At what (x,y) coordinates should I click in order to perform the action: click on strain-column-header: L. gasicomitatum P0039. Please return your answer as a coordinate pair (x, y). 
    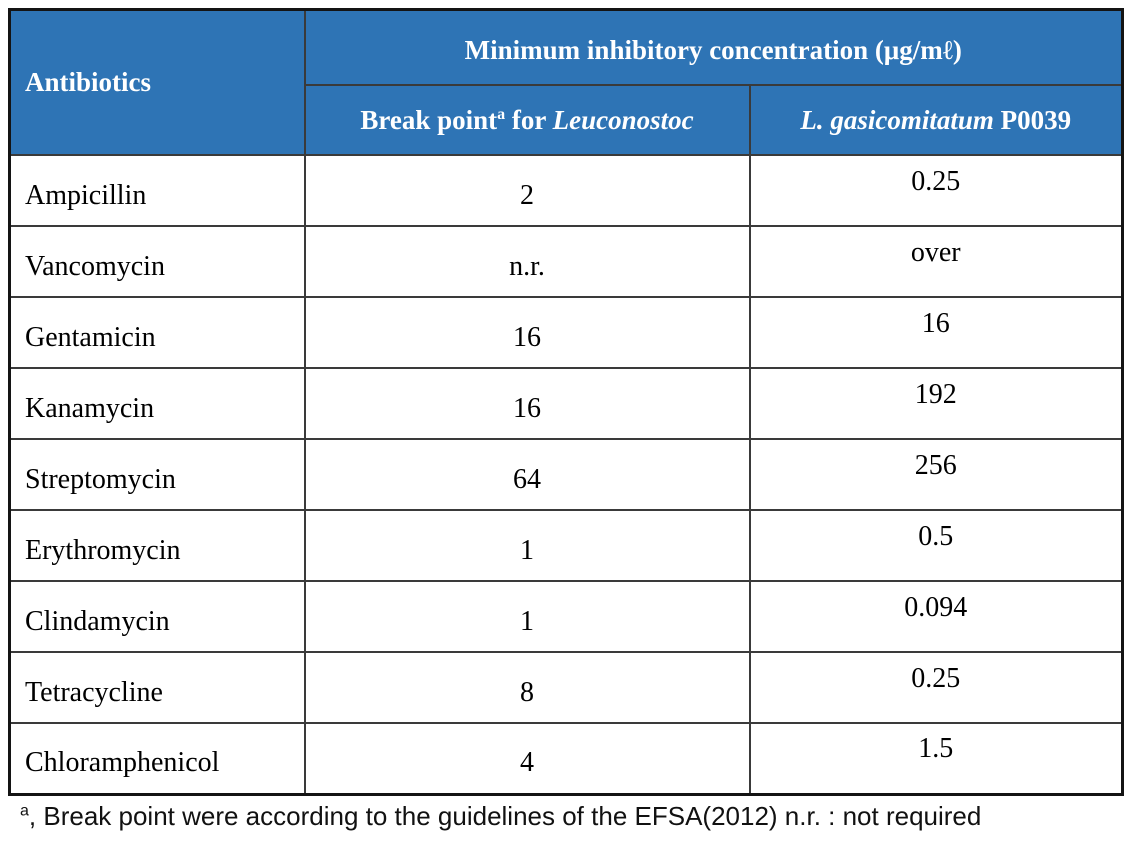
    Looking at the image, I should click on (936, 120).